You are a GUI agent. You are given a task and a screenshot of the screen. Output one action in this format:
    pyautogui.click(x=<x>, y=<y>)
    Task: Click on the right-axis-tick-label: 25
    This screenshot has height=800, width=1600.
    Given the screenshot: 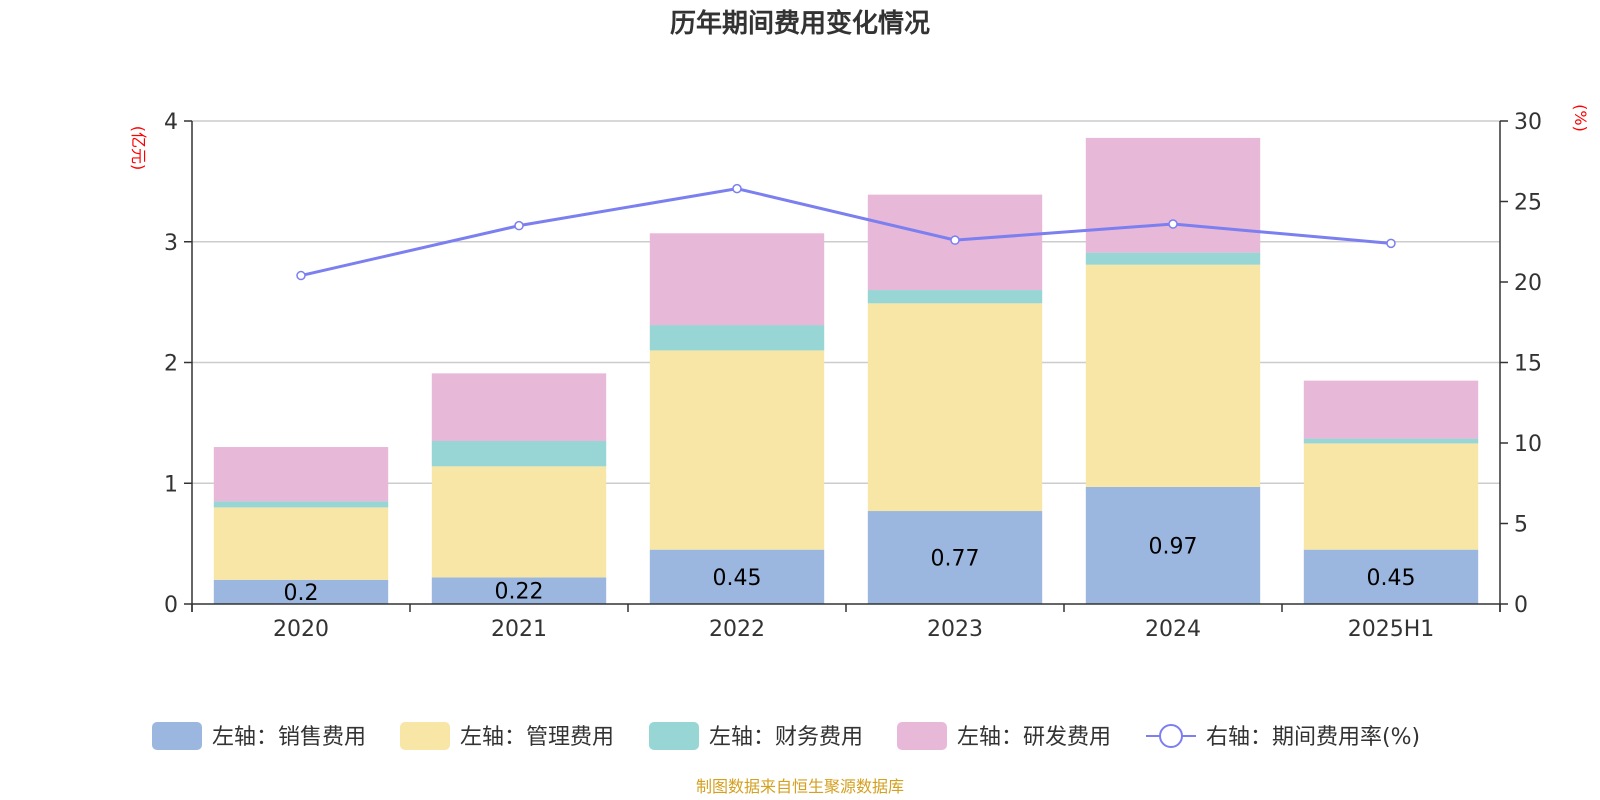 What is the action you would take?
    pyautogui.click(x=1528, y=203)
    